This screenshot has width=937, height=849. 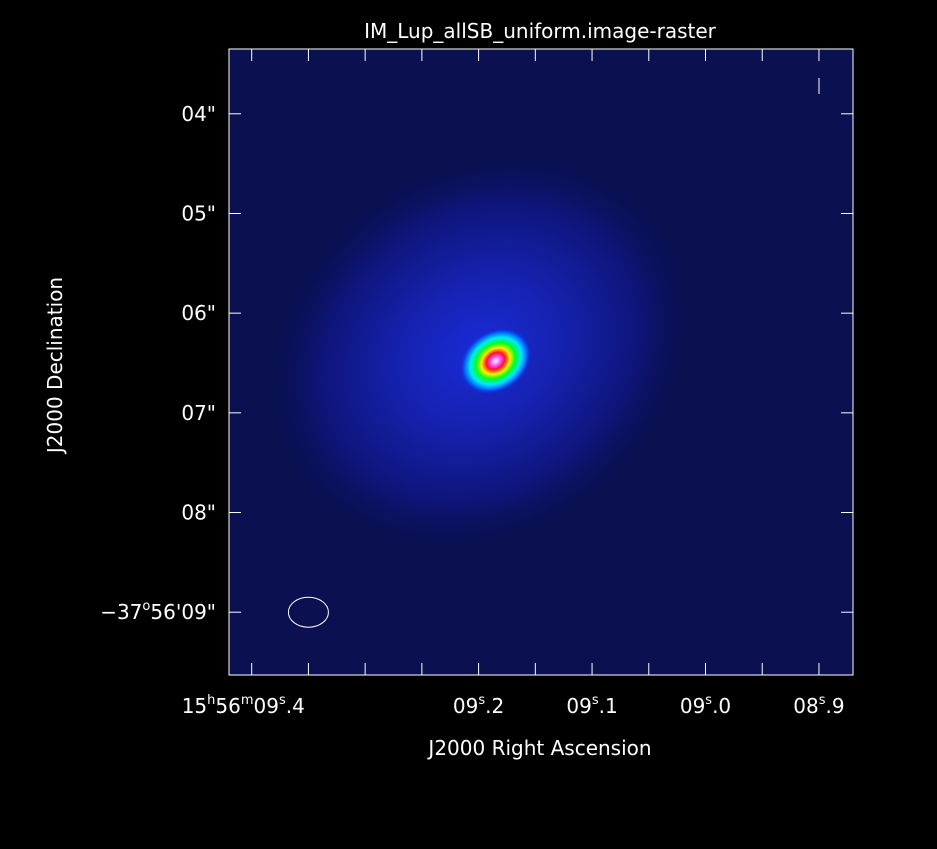 I want to click on chart-title: IM_Lup_allSB_uniform.image-raster, so click(x=540, y=31).